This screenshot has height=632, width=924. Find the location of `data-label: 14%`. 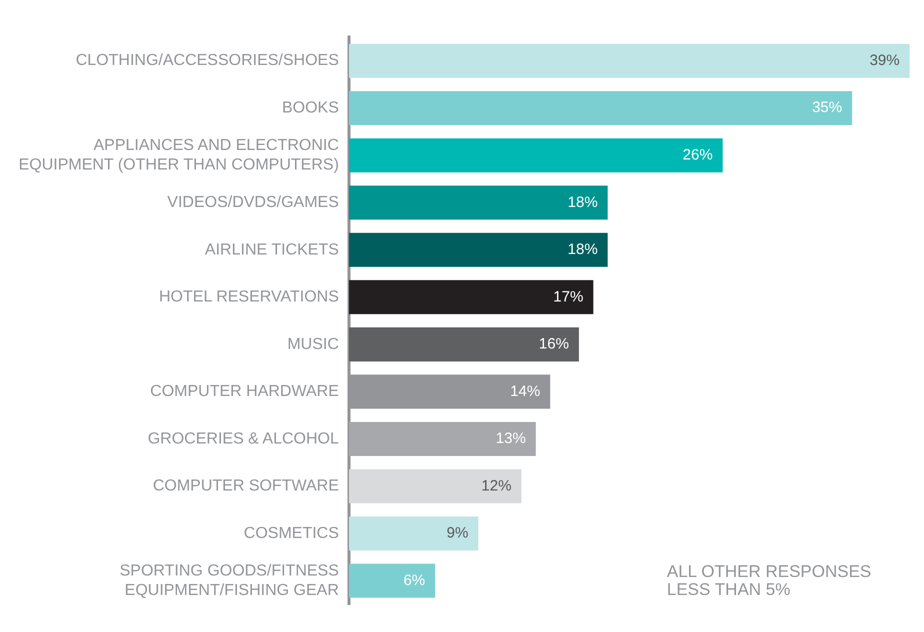

data-label: 14% is located at coordinates (525, 391).